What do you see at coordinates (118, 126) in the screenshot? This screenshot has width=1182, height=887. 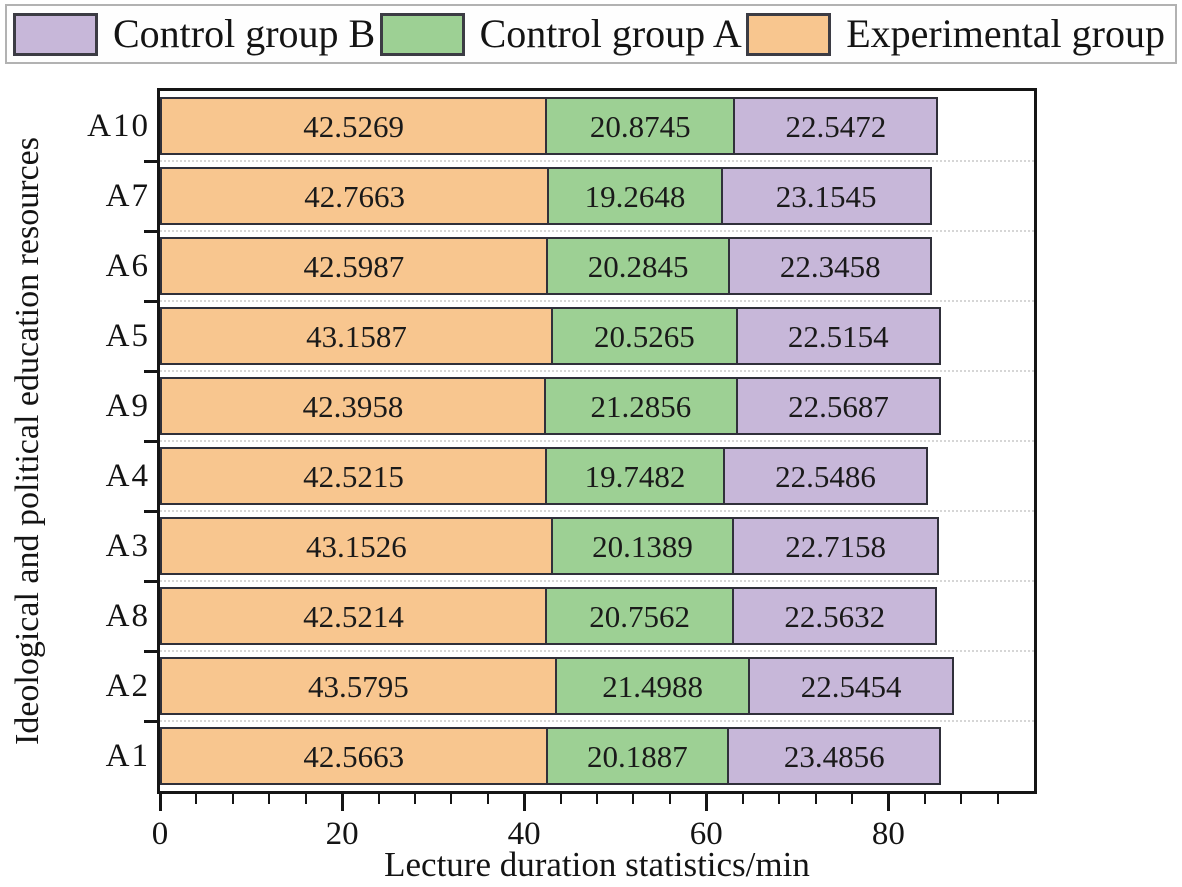 I see `category-label-a10: A10` at bounding box center [118, 126].